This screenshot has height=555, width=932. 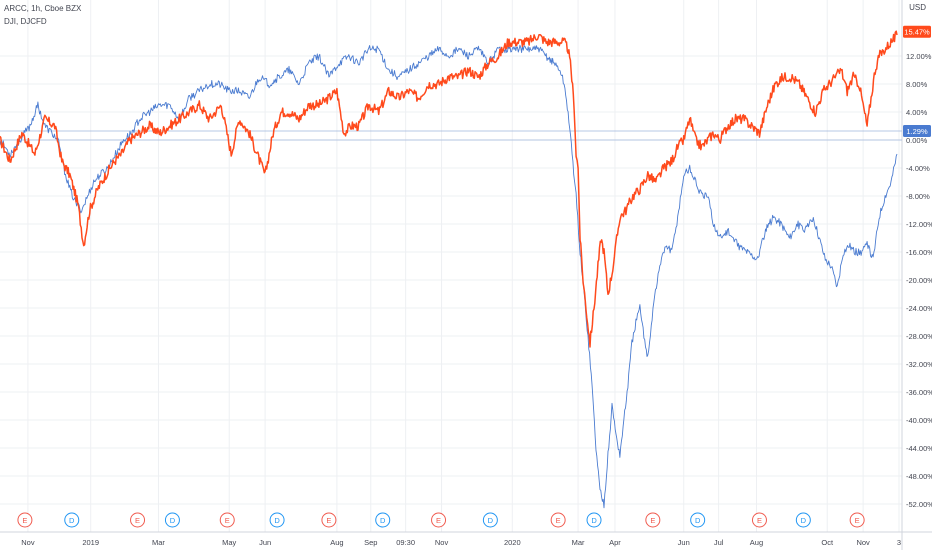 What do you see at coordinates (919, 476) in the screenshot?
I see `y-tick-label: -48.00%` at bounding box center [919, 476].